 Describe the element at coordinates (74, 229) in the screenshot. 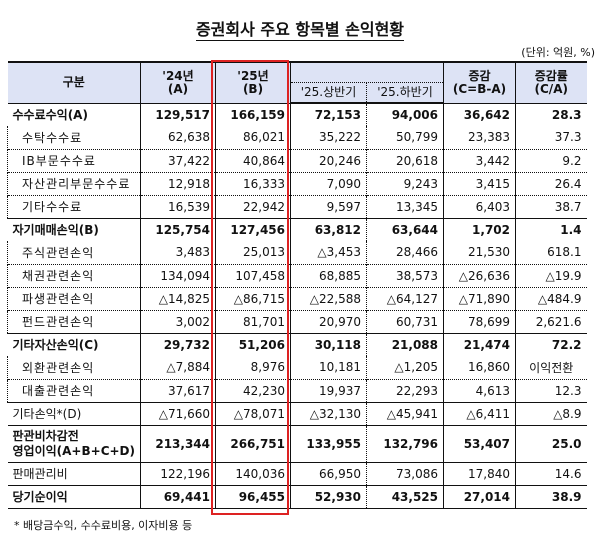

I see `row-label: 자기매매손익(B)` at that location.